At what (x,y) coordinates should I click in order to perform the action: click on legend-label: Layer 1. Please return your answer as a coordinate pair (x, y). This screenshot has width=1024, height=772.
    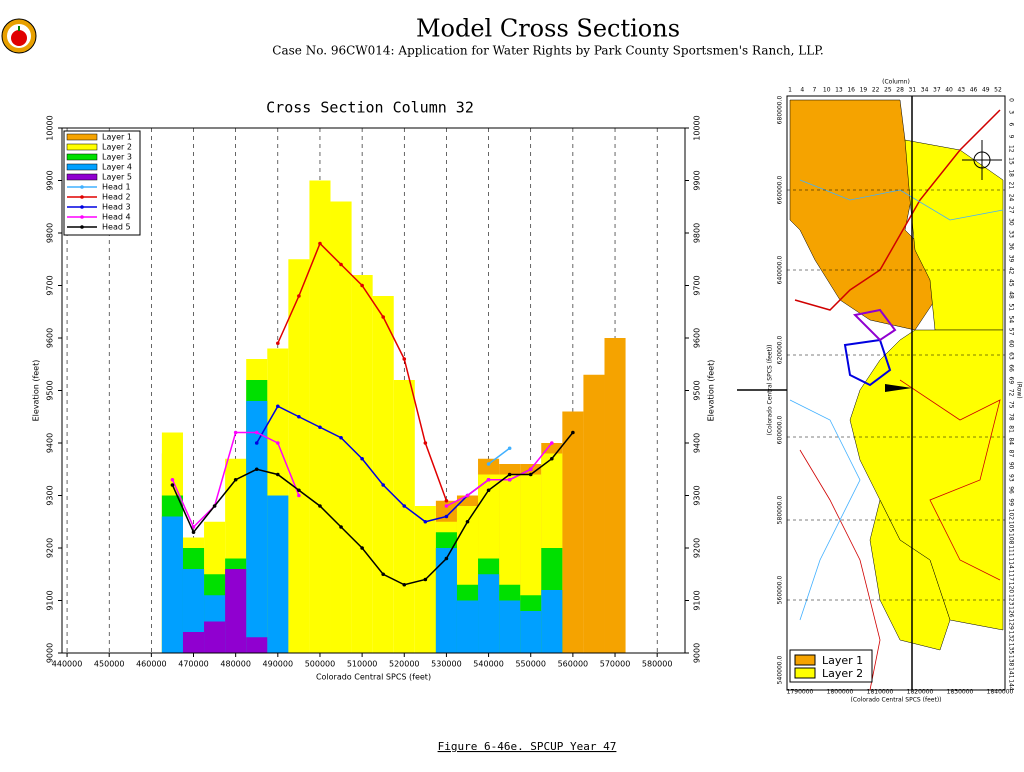
    Looking at the image, I should click on (117, 137).